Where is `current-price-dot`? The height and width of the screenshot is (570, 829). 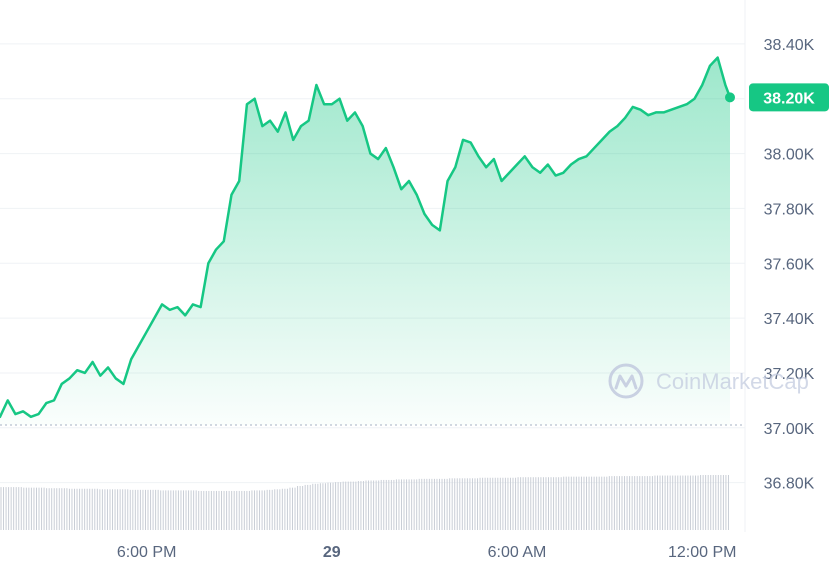
current-price-dot is located at coordinates (730, 97).